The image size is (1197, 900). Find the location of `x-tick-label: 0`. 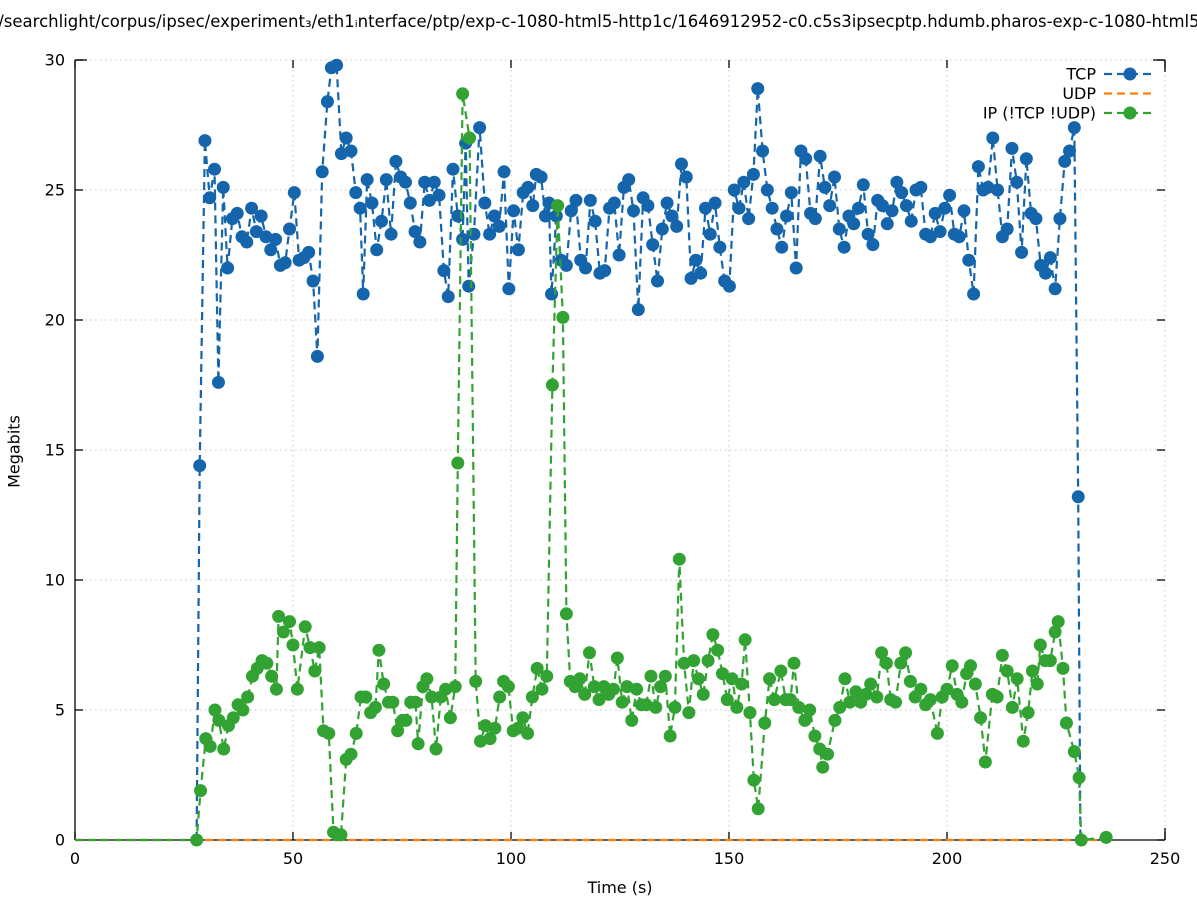

x-tick-label: 0 is located at coordinates (75, 858).